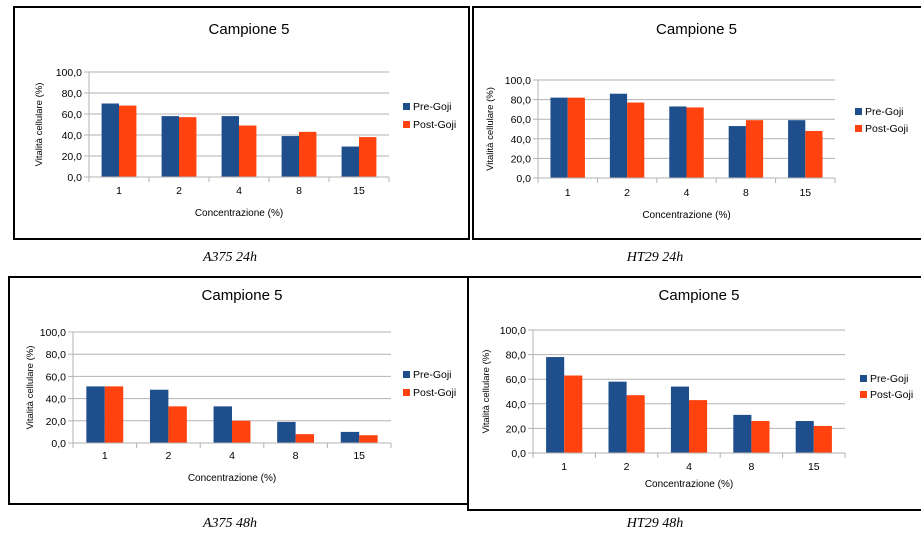  What do you see at coordinates (655, 257) in the screenshot?
I see `caption-ht29-24h: HT29 24h` at bounding box center [655, 257].